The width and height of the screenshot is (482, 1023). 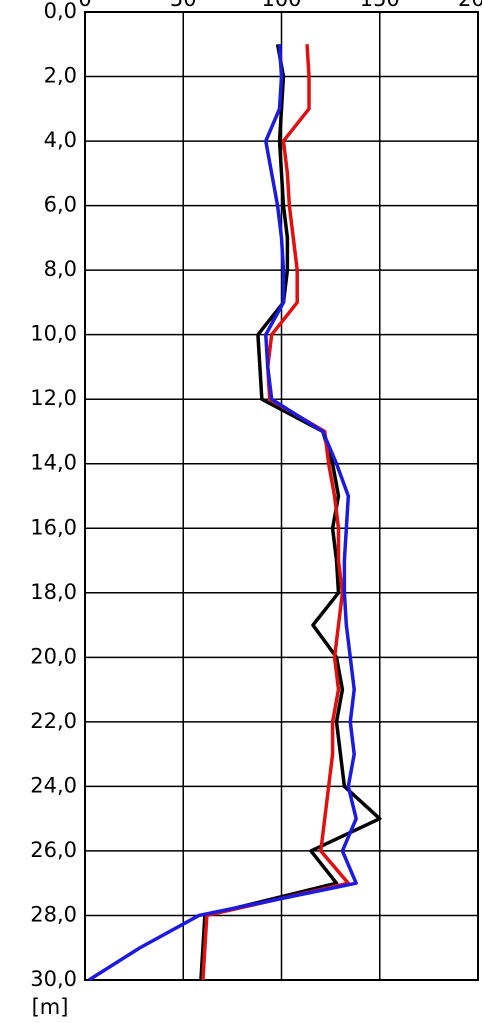 What do you see at coordinates (84, 5) in the screenshot?
I see `x-tick-label: 0` at bounding box center [84, 5].